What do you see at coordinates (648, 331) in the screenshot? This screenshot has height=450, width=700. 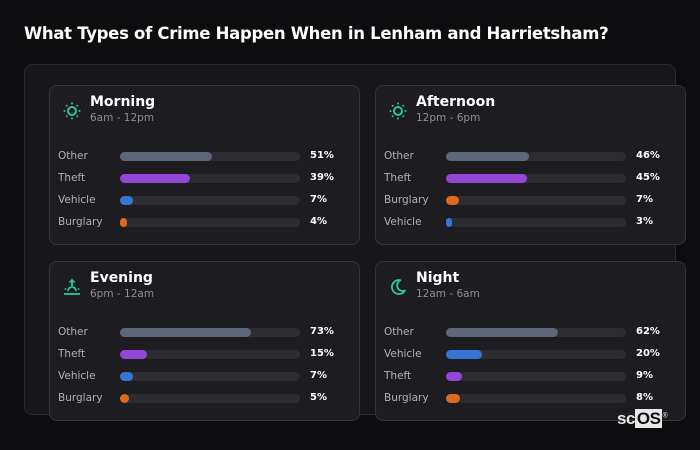 I see `bar-value: 62%` at bounding box center [648, 331].